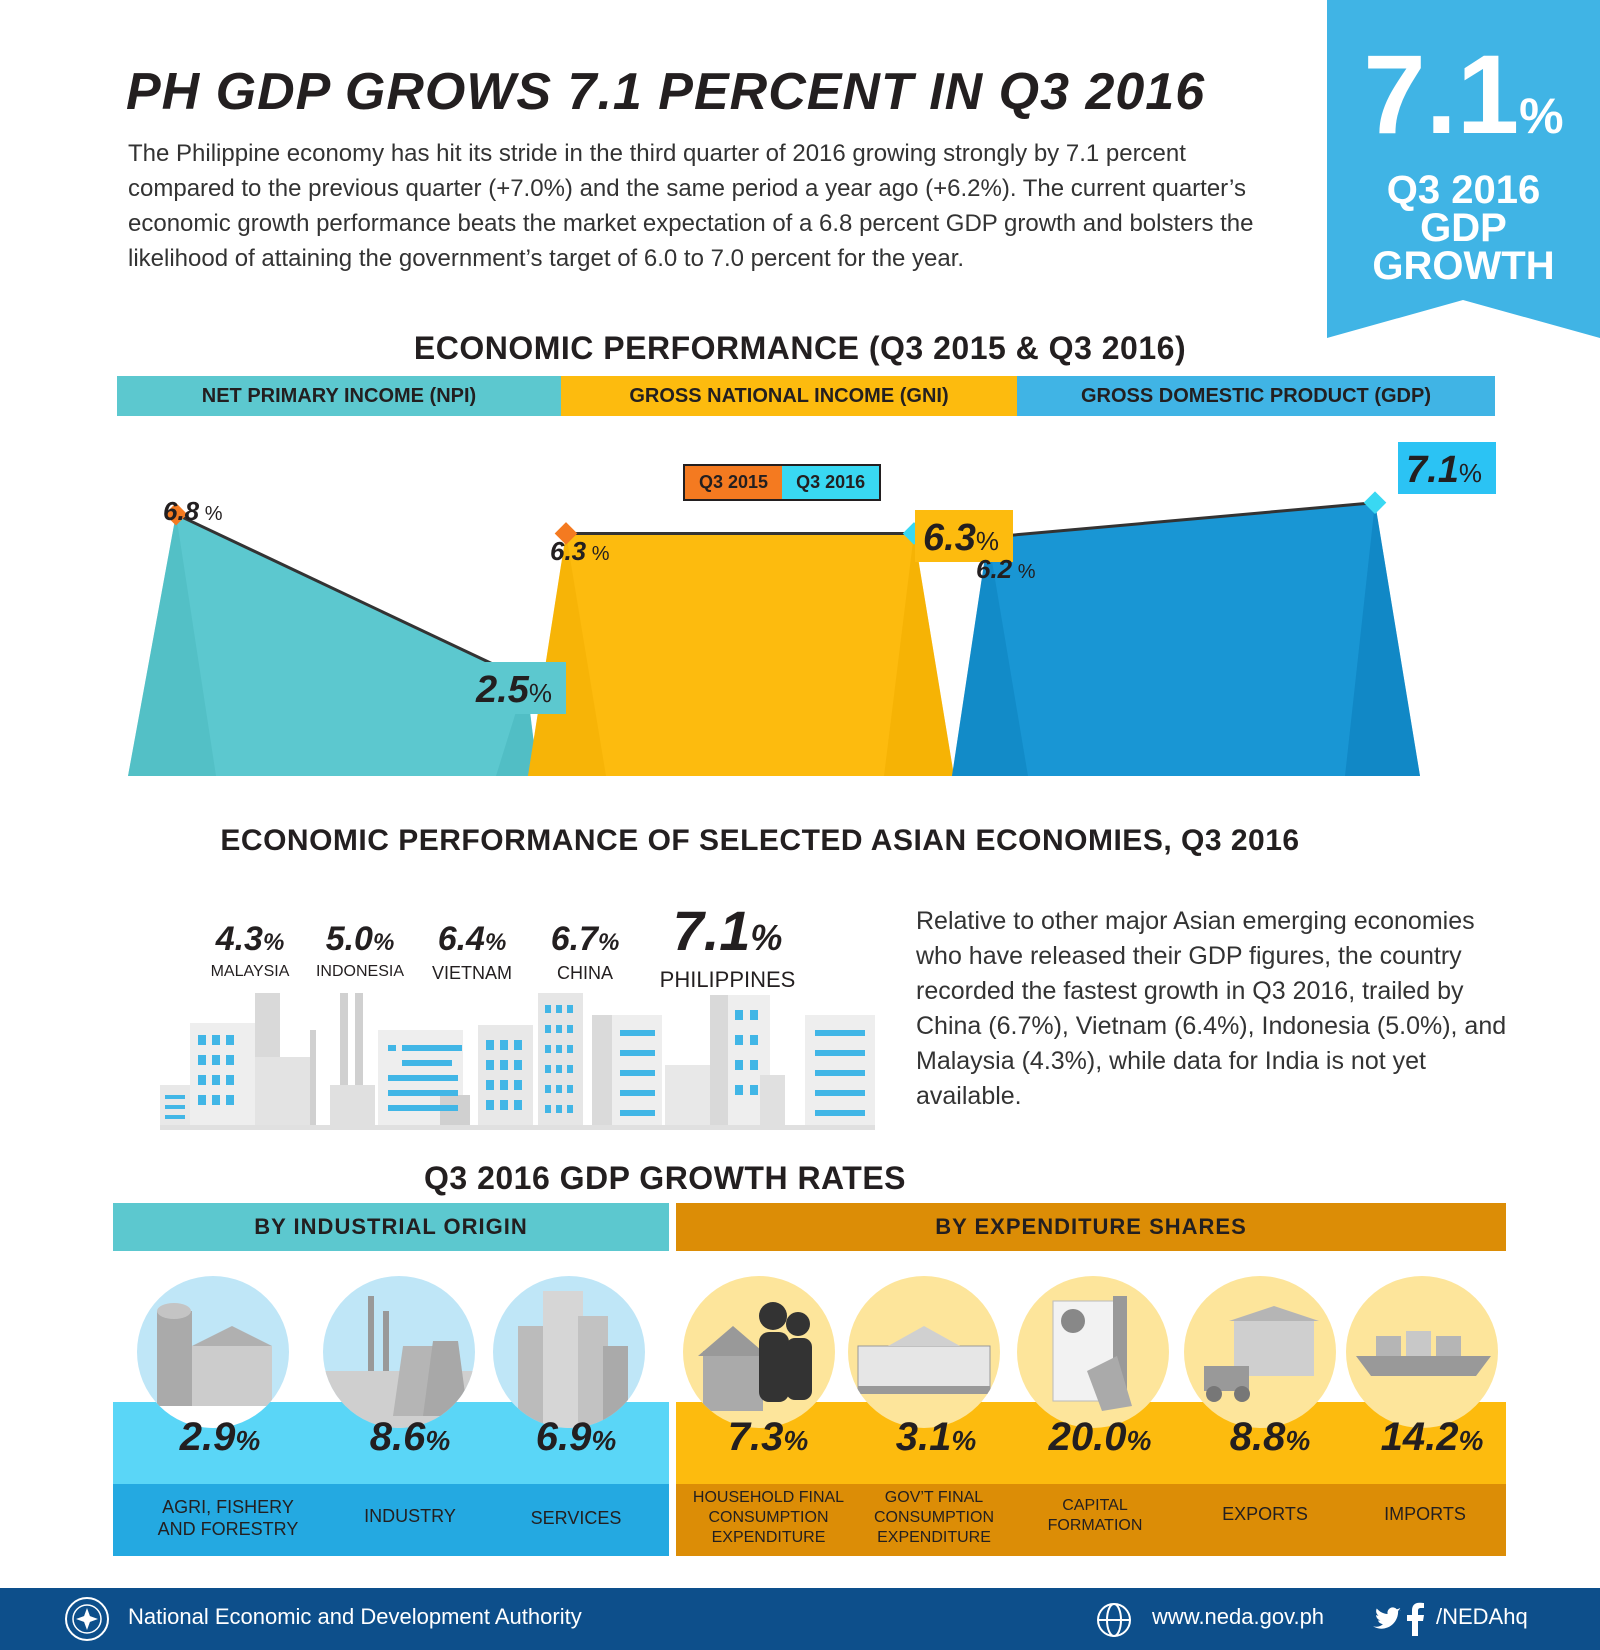 This screenshot has width=1600, height=1650. I want to click on band-gni: GROSS NATIONAL INCOME (GNI), so click(789, 396).